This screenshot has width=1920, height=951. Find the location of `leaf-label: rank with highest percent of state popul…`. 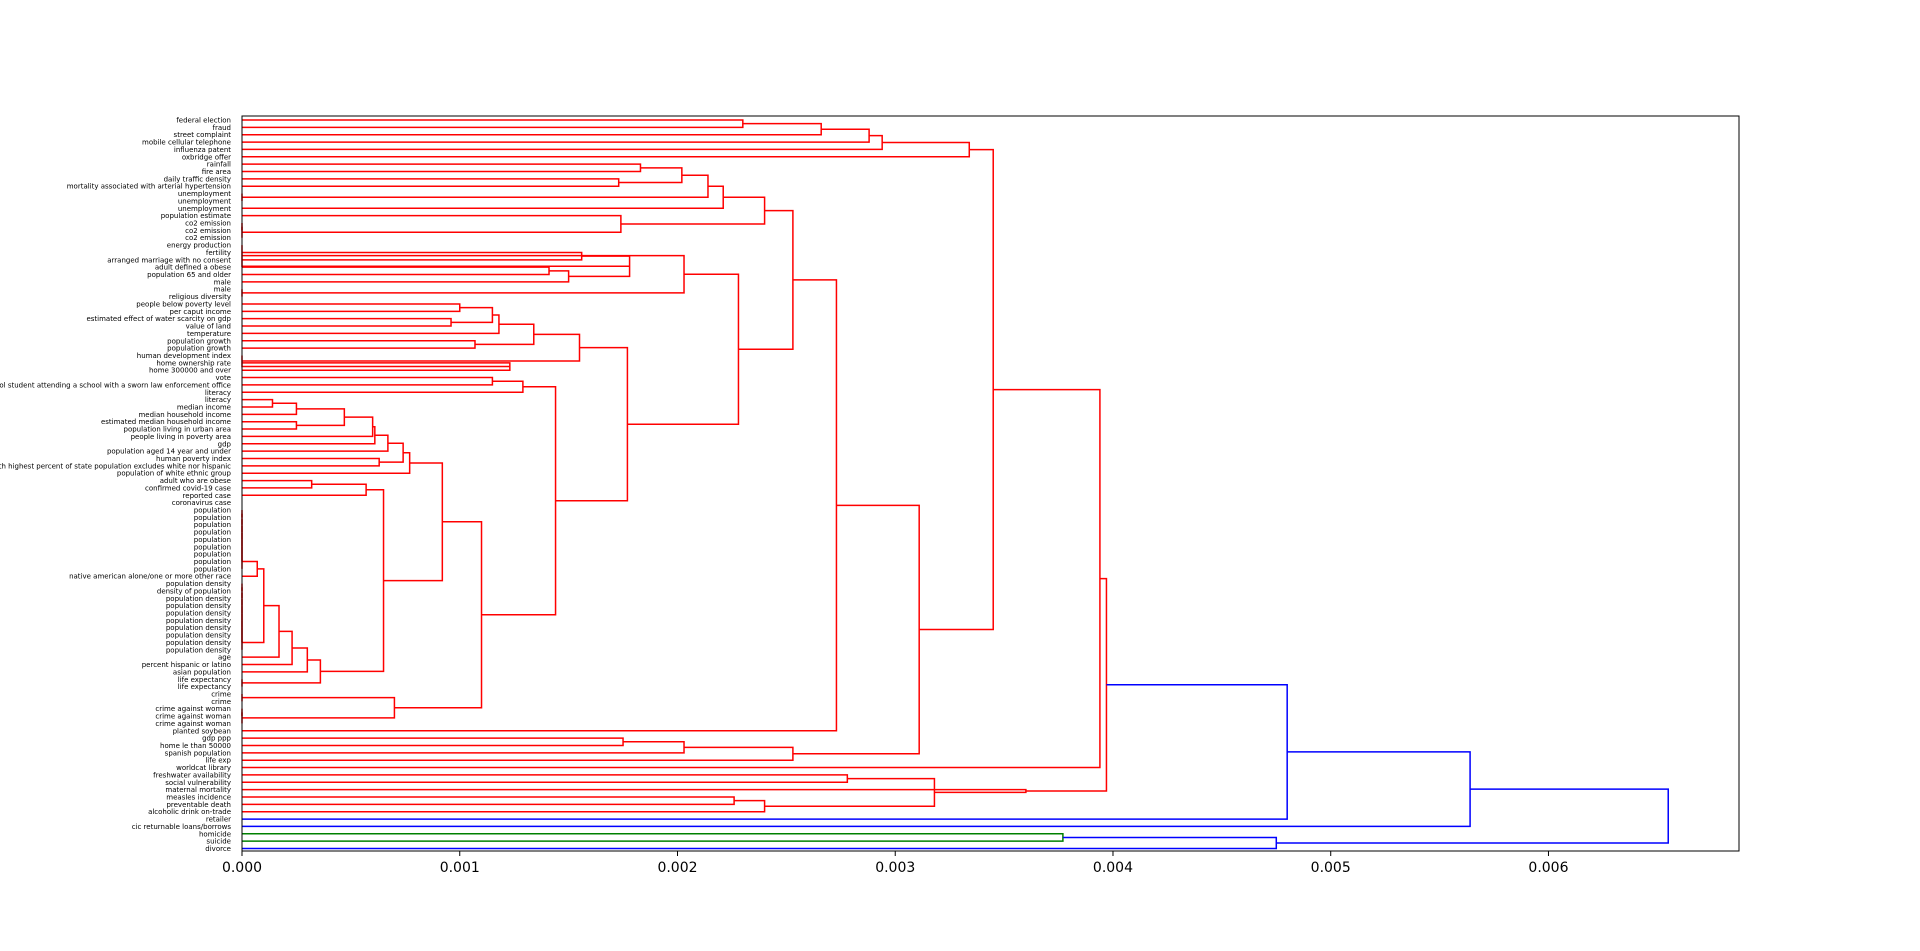

leaf-label: rank with highest percent of state popul… is located at coordinates (115, 466).